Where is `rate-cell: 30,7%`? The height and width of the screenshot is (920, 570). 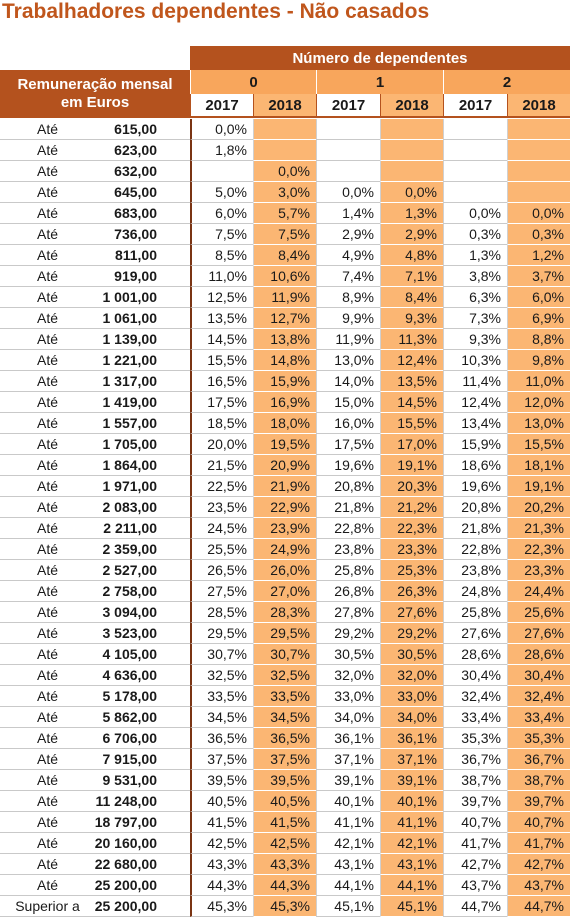
rate-cell: 30,7% is located at coordinates (221, 654).